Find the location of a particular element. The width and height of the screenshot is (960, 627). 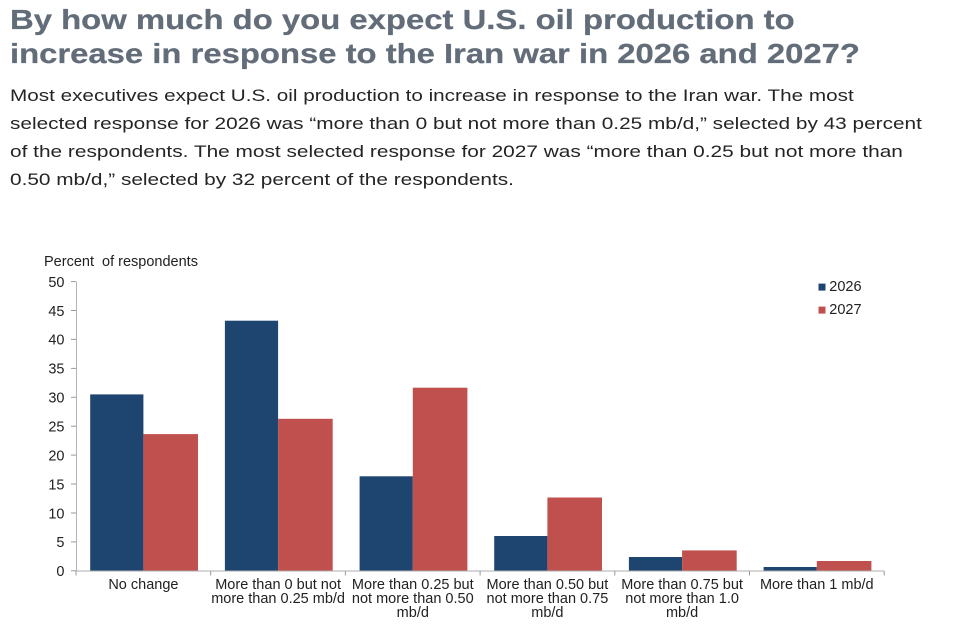

svg-text: not more than 1.0 is located at coordinates (682, 599).